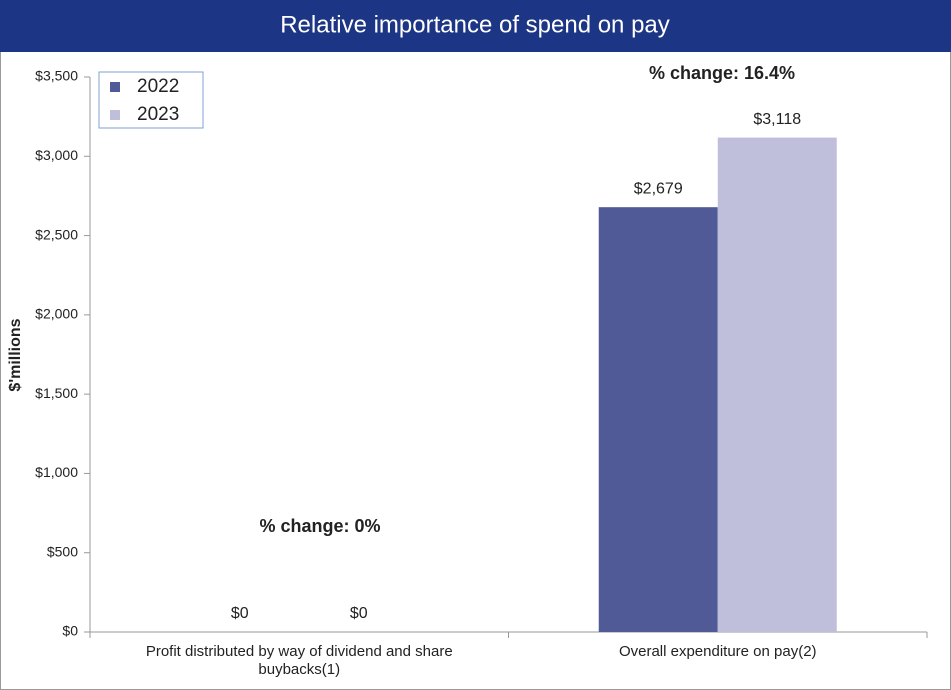  Describe the element at coordinates (717, 651) in the screenshot. I see `x-tick-label: Overall expenditure on pay(2)` at that location.